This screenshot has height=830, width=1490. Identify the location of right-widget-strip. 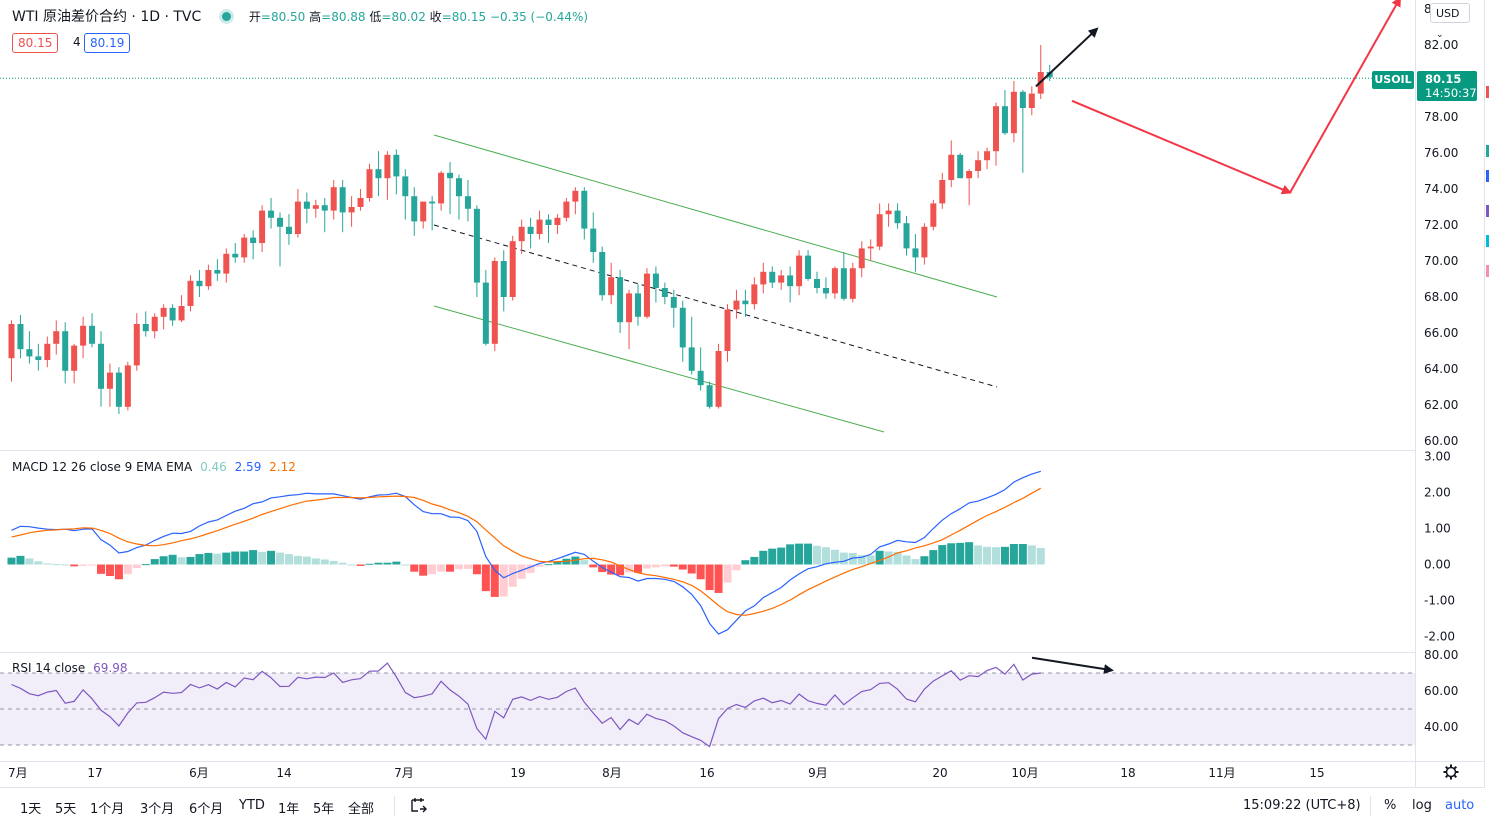
(1487, 395).